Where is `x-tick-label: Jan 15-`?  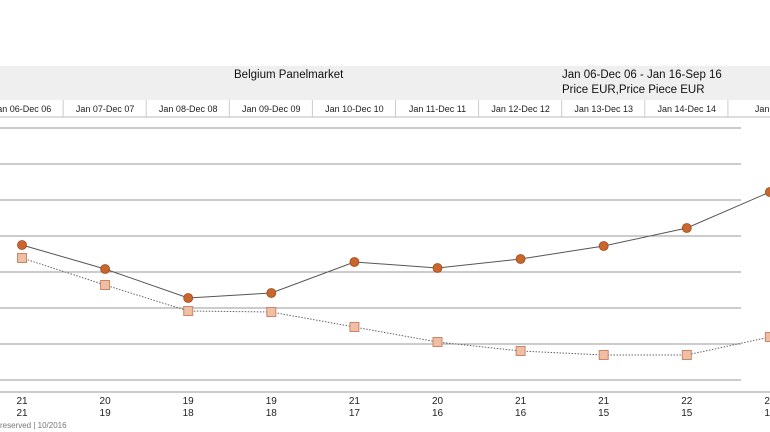
x-tick-label: Jan 15- is located at coordinates (762, 109).